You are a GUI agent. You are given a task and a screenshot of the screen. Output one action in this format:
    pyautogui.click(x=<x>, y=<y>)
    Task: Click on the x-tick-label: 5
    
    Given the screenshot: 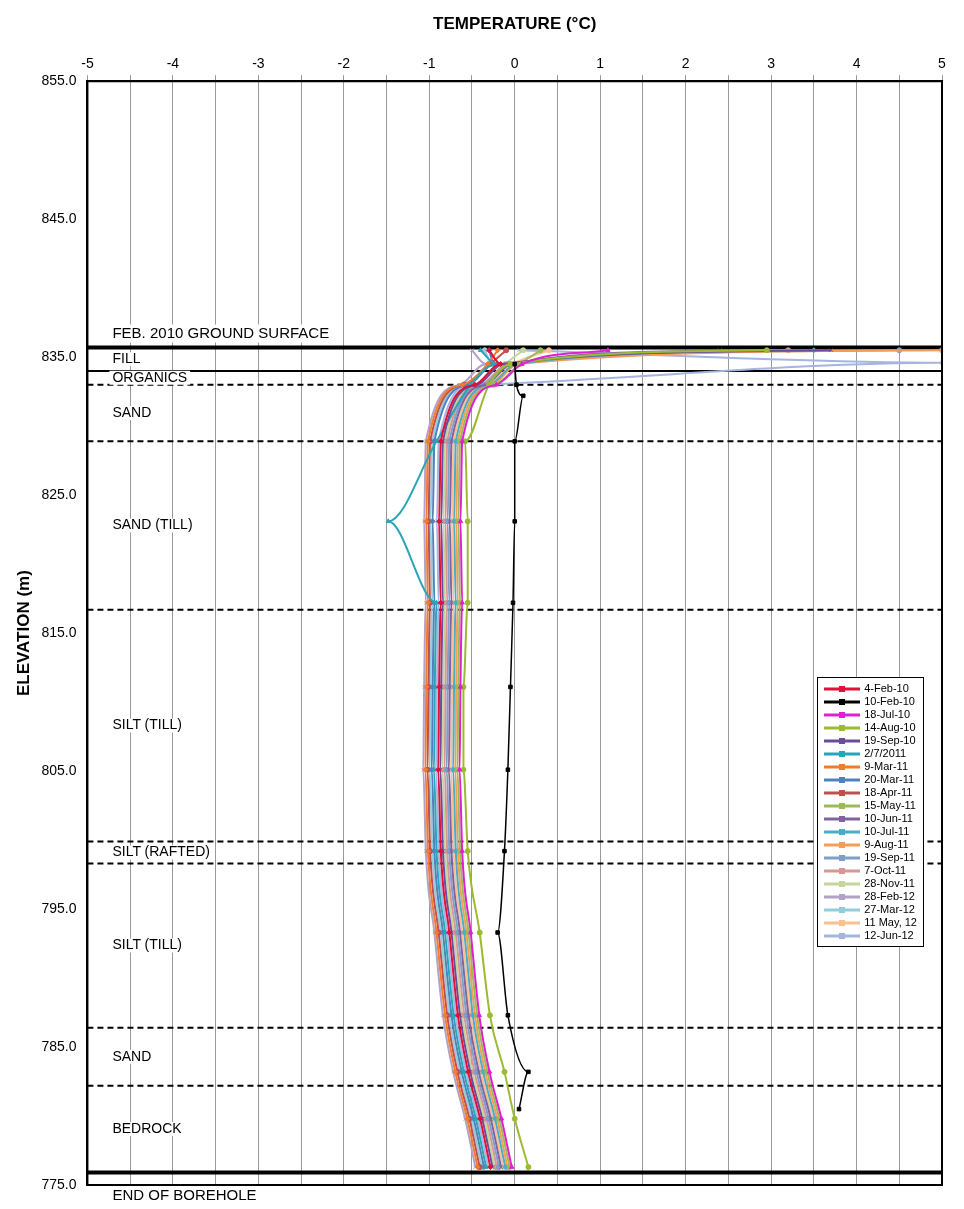 What is the action you would take?
    pyautogui.click(x=942, y=62)
    